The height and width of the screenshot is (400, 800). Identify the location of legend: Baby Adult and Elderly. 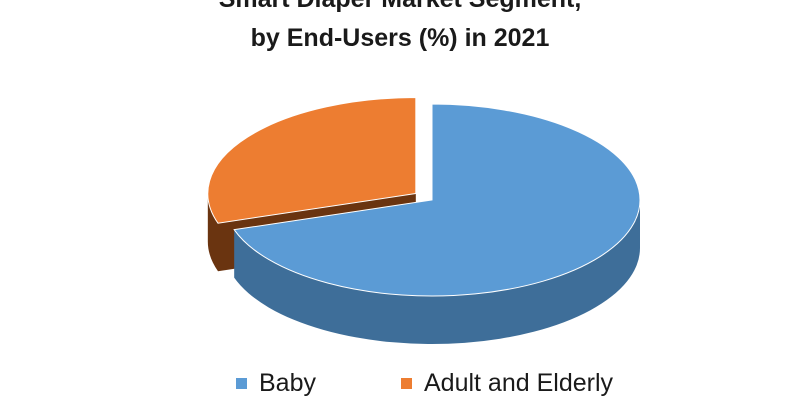
(400, 383).